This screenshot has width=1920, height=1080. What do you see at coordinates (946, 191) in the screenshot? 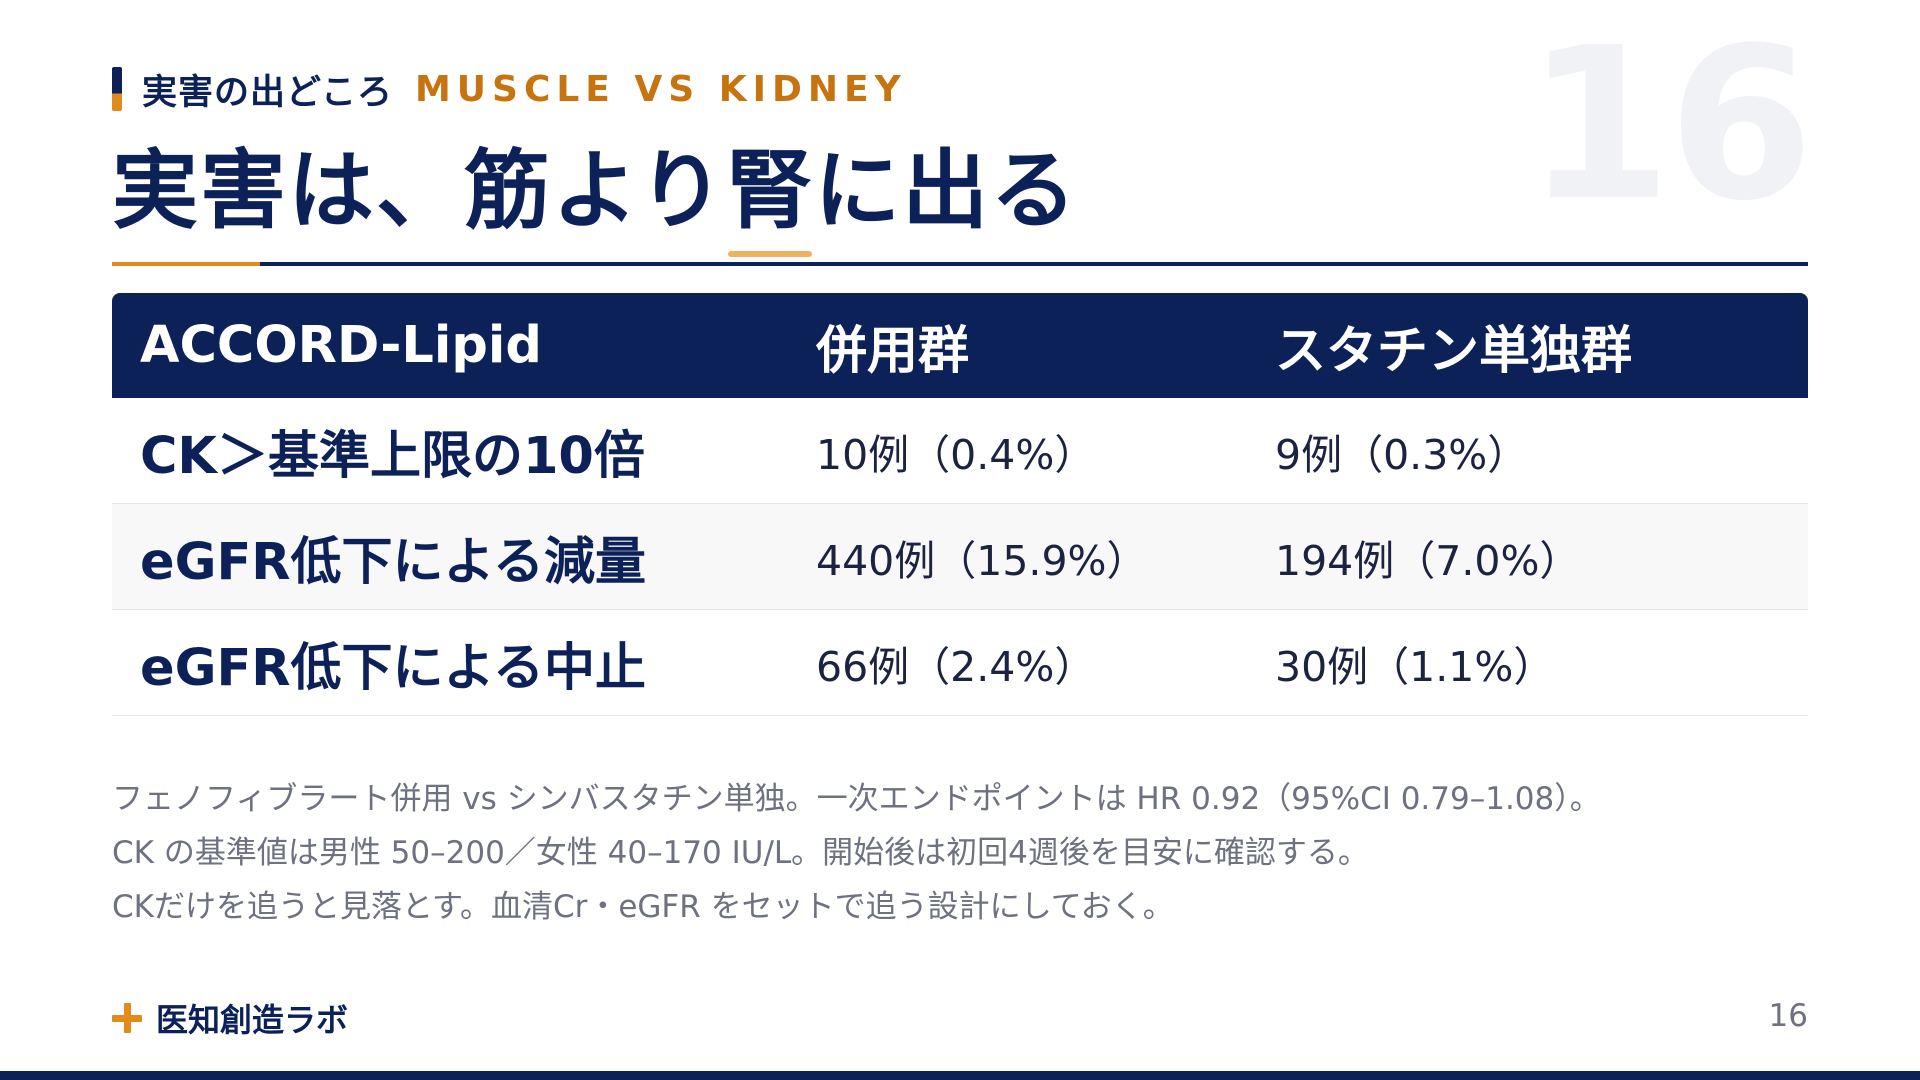
I see `title-text-post: に出る` at bounding box center [946, 191].